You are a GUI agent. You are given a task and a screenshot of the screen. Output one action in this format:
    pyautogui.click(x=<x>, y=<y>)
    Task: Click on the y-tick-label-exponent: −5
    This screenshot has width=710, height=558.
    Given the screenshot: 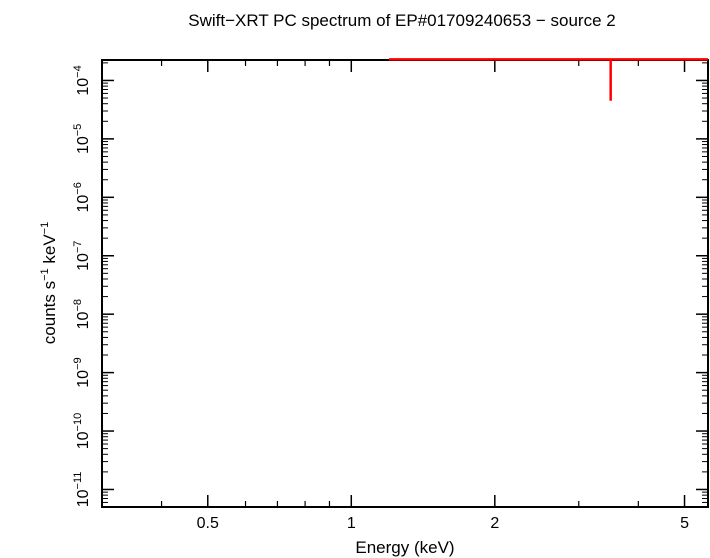 What is the action you would take?
    pyautogui.click(x=78, y=130)
    